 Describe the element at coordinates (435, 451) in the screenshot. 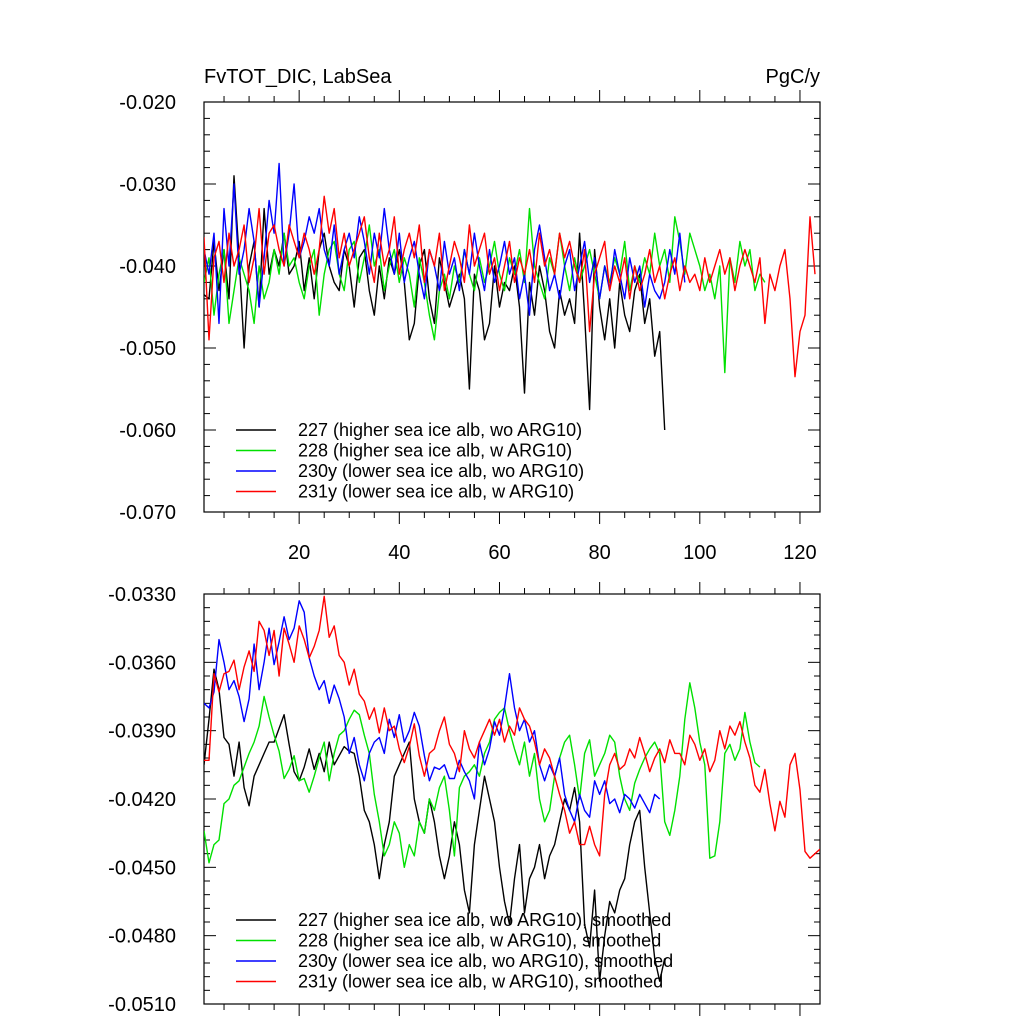

I see `legend-label-1: 228 (higher sea ice alb, w ARG10)` at that location.